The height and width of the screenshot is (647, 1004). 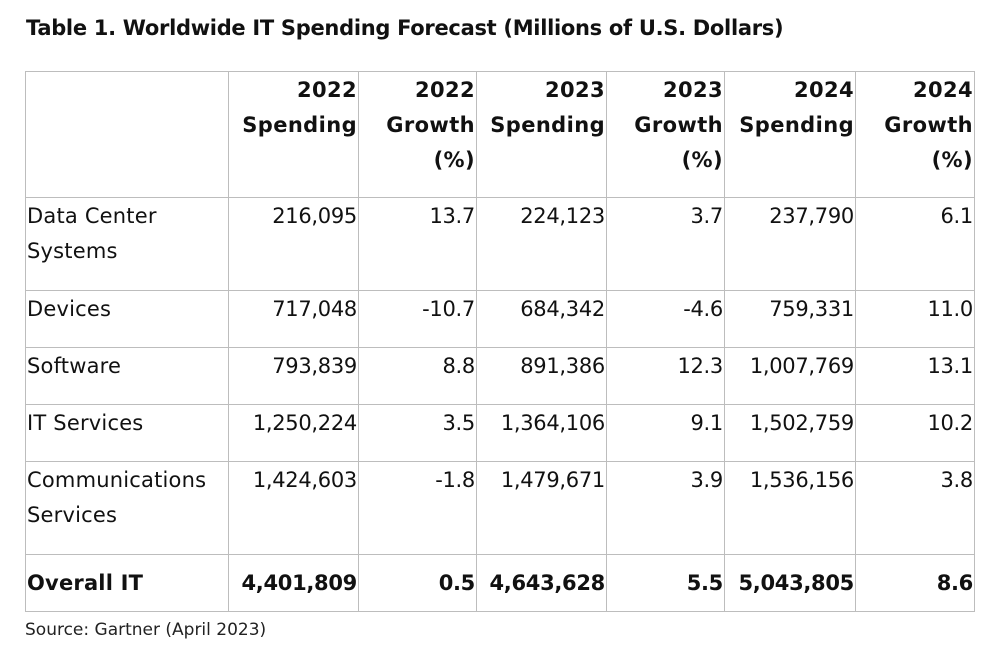 What do you see at coordinates (127, 433) in the screenshot?
I see `segment-cell: IT Services` at bounding box center [127, 433].